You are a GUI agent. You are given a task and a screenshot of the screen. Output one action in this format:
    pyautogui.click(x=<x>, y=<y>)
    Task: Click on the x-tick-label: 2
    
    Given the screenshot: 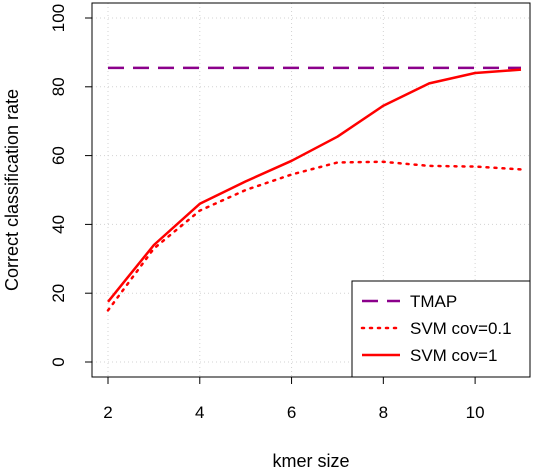 What is the action you would take?
    pyautogui.click(x=107, y=412)
    